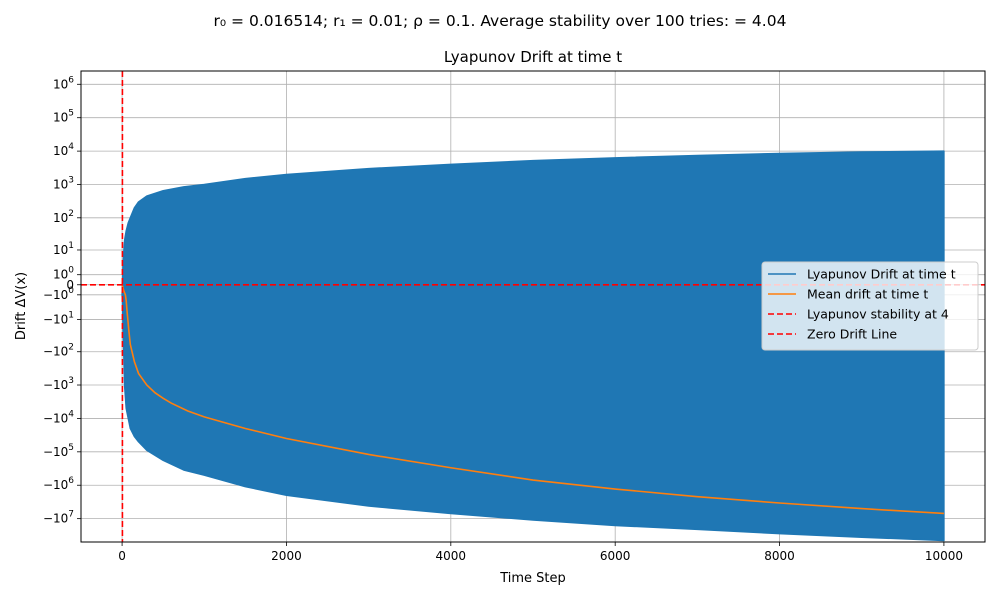  I want to click on y-tick-label: 10⁴, so click(63, 150).